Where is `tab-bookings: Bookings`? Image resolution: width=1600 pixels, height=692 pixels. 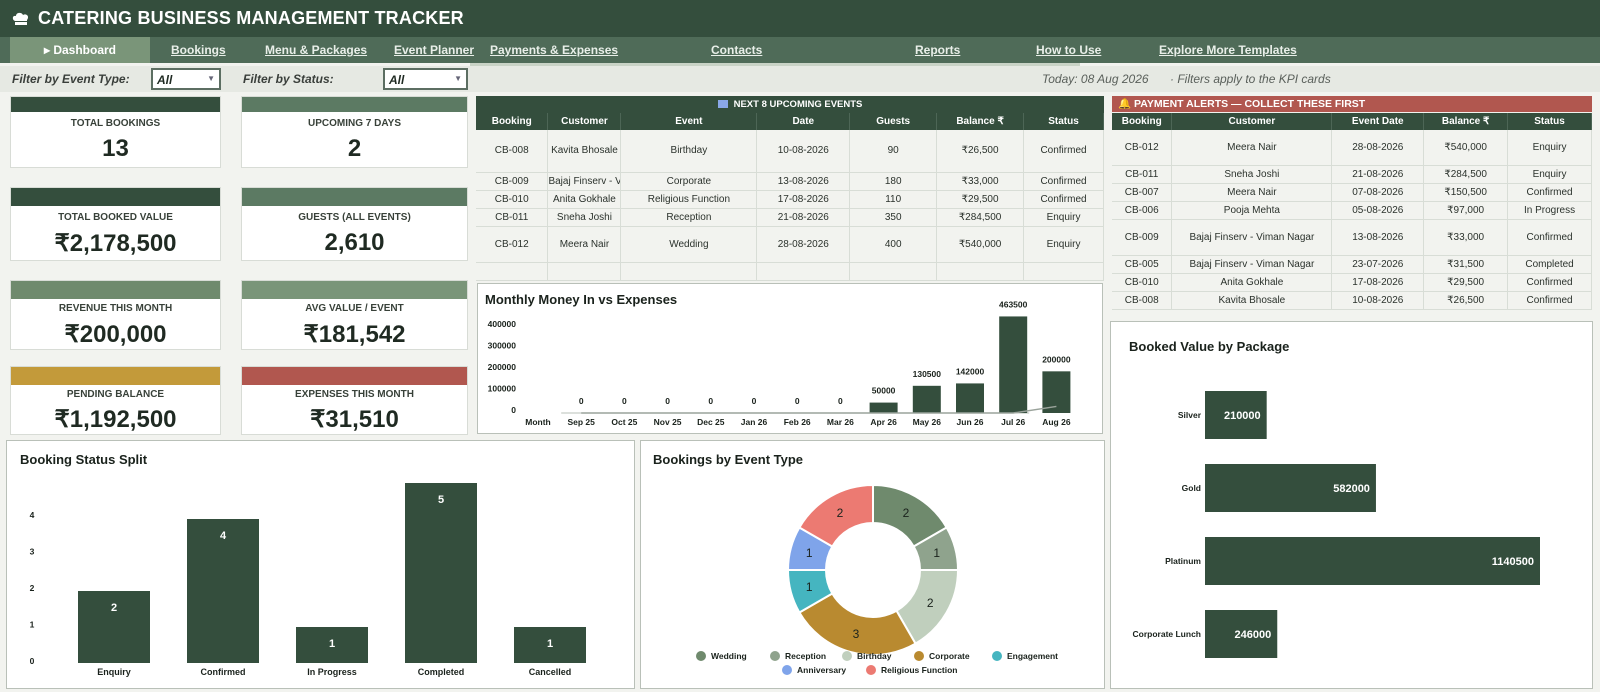 tab-bookings: Bookings is located at coordinates (198, 50).